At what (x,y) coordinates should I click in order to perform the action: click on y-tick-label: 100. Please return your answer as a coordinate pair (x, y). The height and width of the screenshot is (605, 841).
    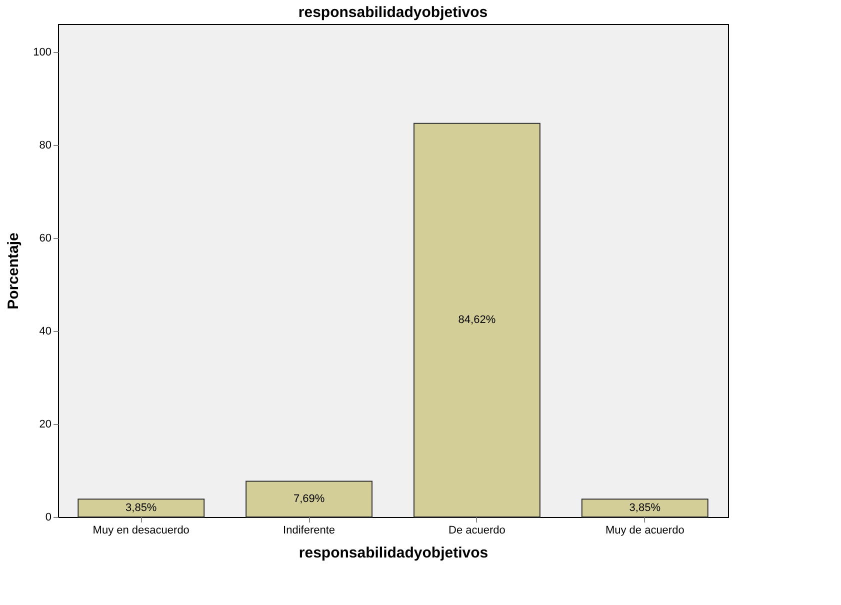
    Looking at the image, I should click on (42, 52).